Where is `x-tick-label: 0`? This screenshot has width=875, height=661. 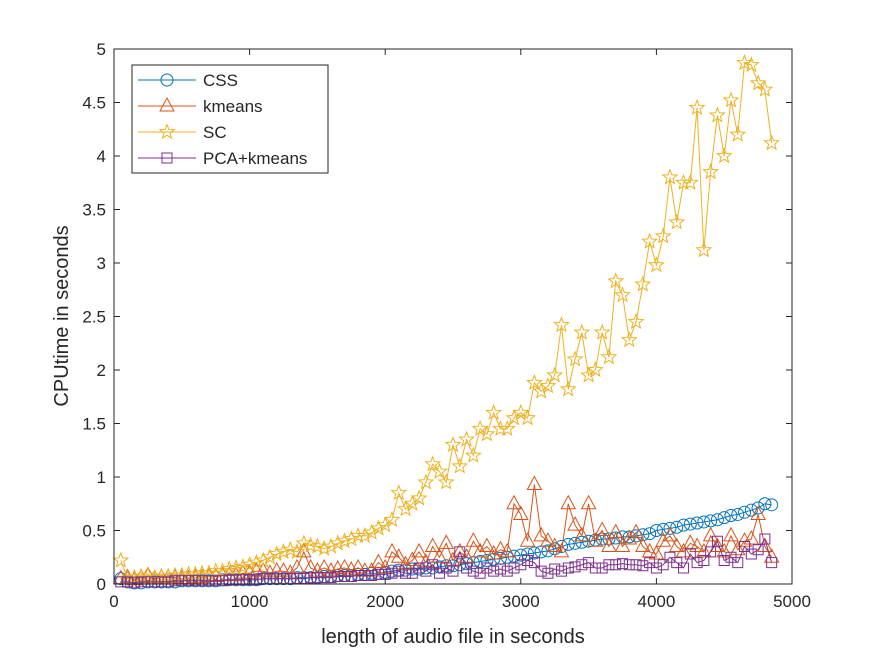 x-tick-label: 0 is located at coordinates (113, 601).